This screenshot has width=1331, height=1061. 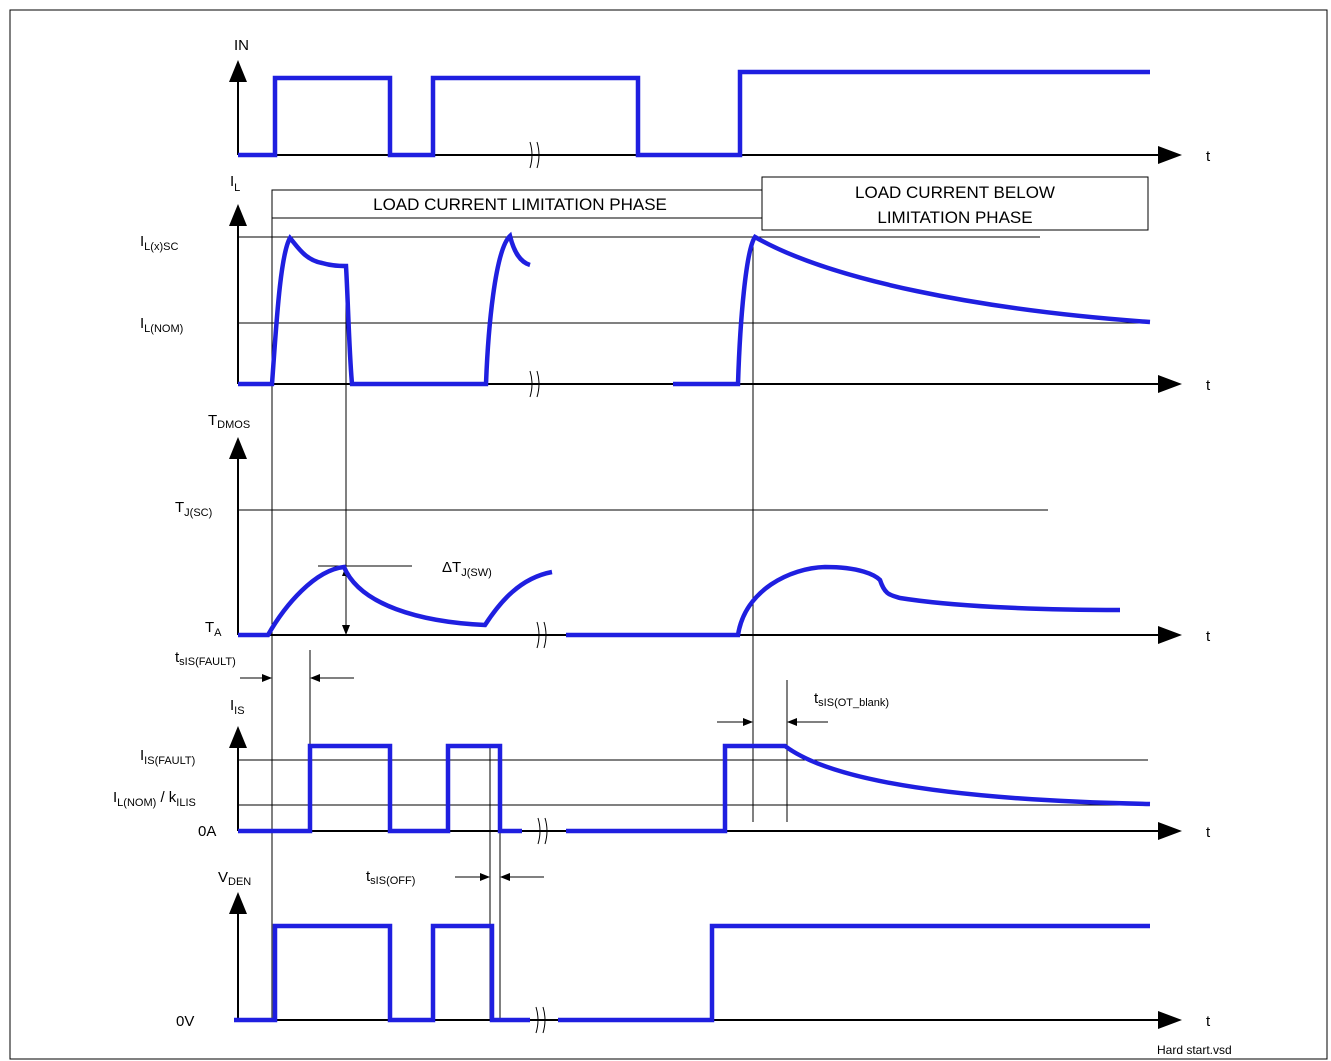 I want to click on below-limitation-phase-line1: LOAD CURRENT BELOW, so click(x=955, y=192).